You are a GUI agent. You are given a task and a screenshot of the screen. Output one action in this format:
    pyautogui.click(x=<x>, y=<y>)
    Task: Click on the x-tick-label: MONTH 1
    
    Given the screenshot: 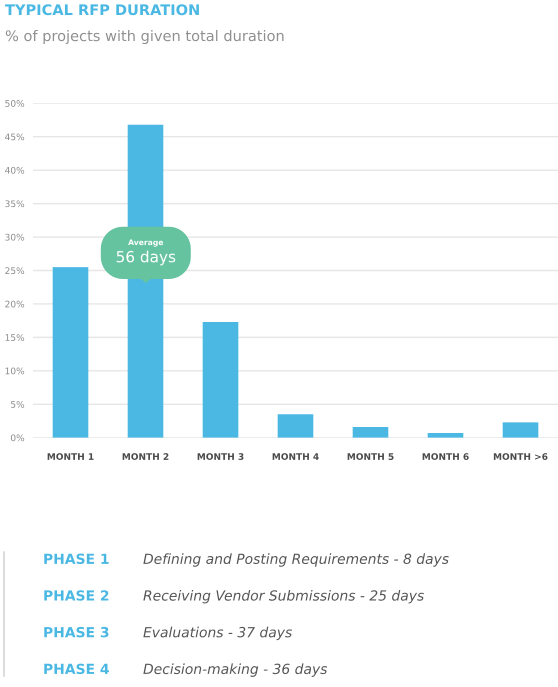 What is the action you would take?
    pyautogui.click(x=71, y=456)
    